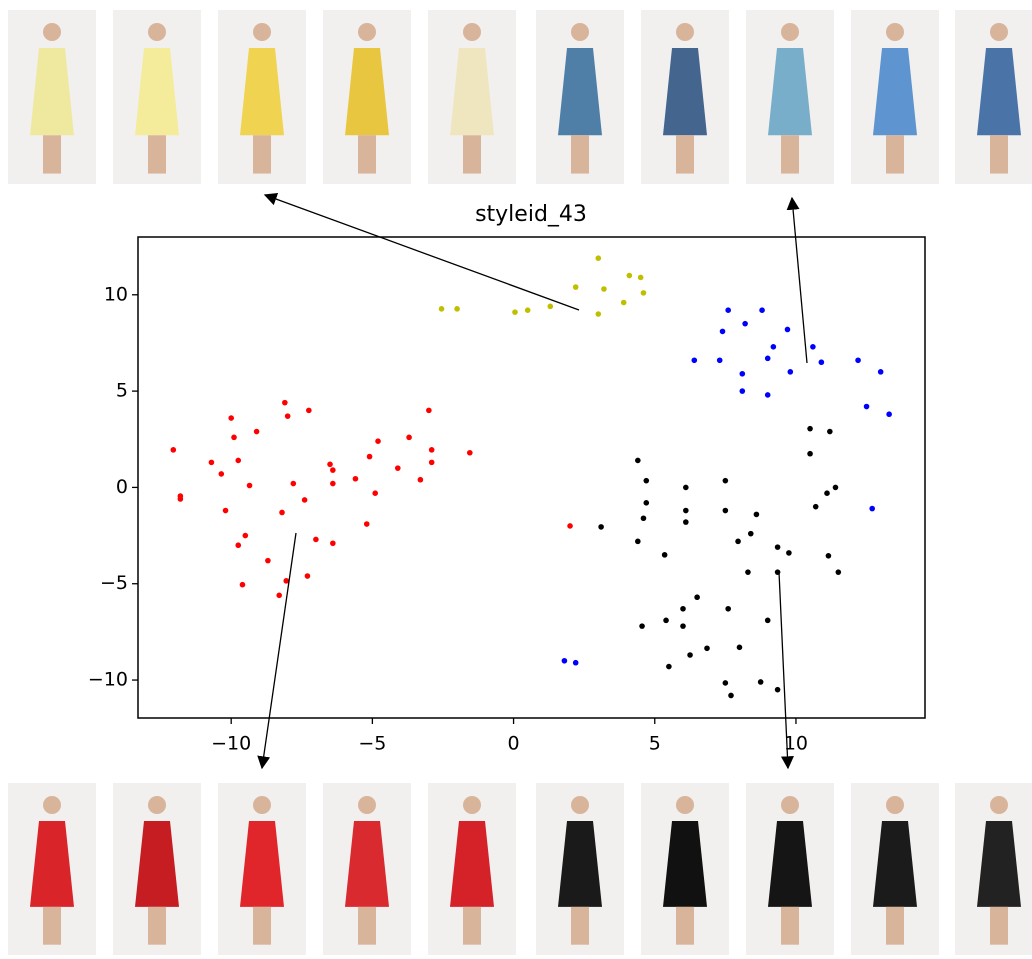 This screenshot has width=1032, height=959. I want to click on chart-title: styleid_43, so click(531, 214).